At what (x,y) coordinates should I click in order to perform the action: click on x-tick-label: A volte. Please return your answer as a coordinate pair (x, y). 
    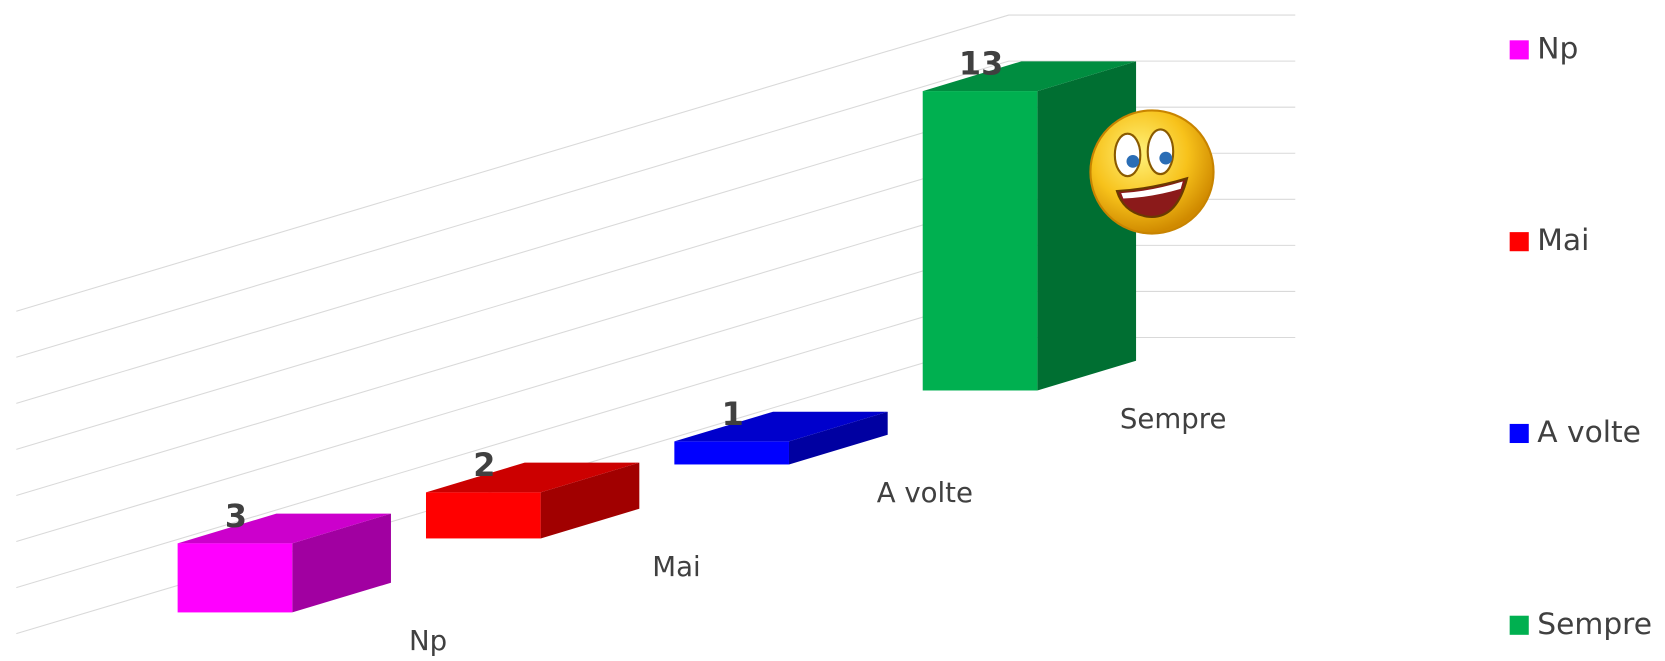
    Looking at the image, I should click on (925, 492).